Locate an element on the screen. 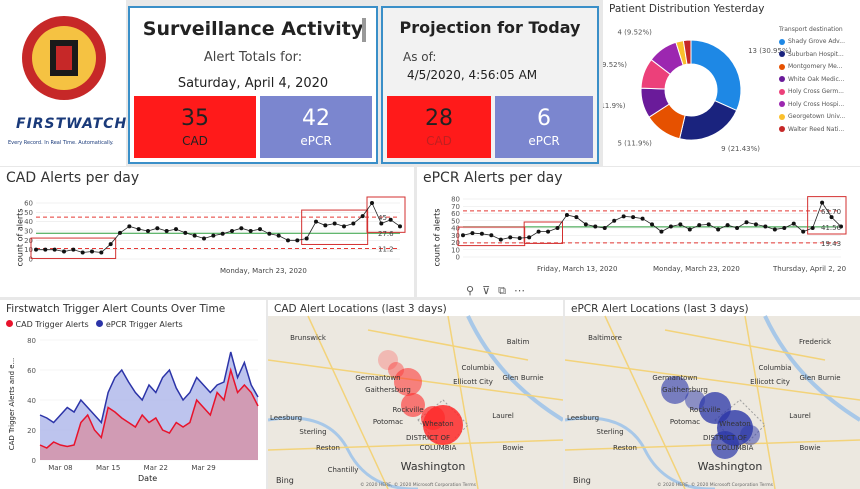 This screenshot has width=860, height=489. cad-total-card: 35 CAD is located at coordinates (195, 127).